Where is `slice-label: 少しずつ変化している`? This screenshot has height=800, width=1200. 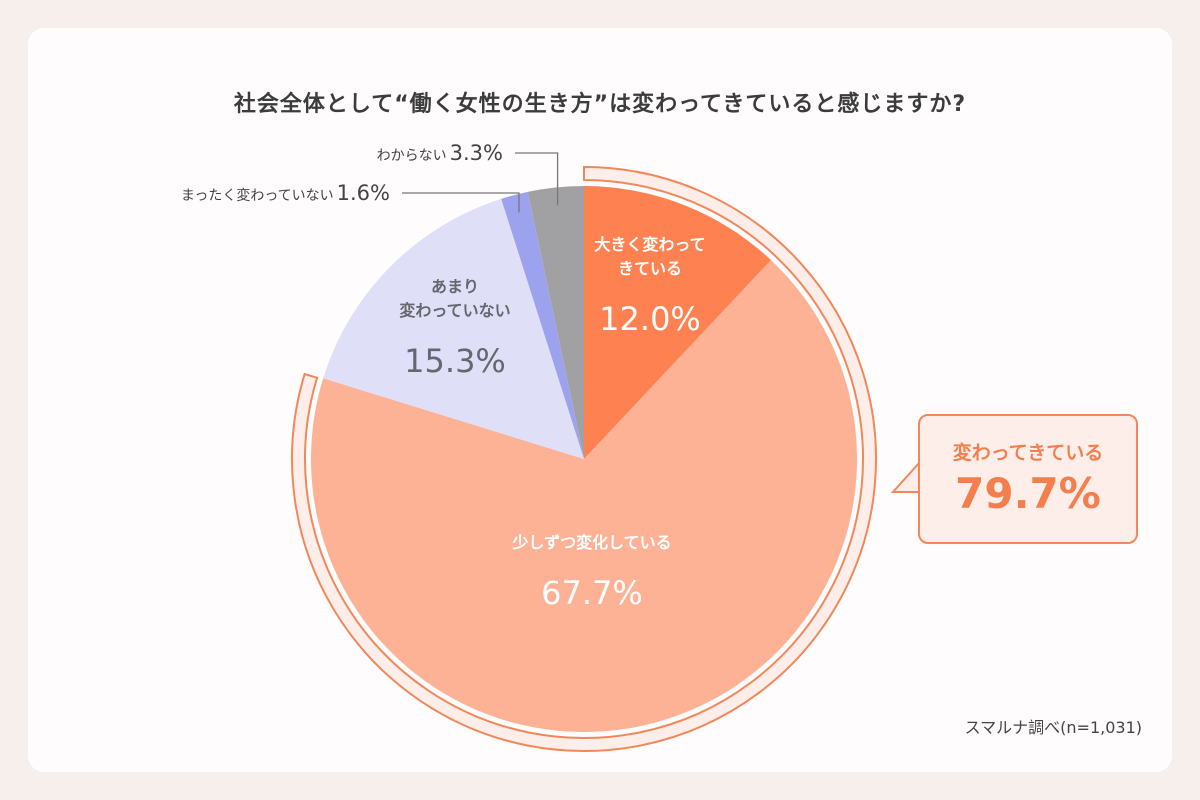
slice-label: 少しずつ変化している is located at coordinates (591, 542).